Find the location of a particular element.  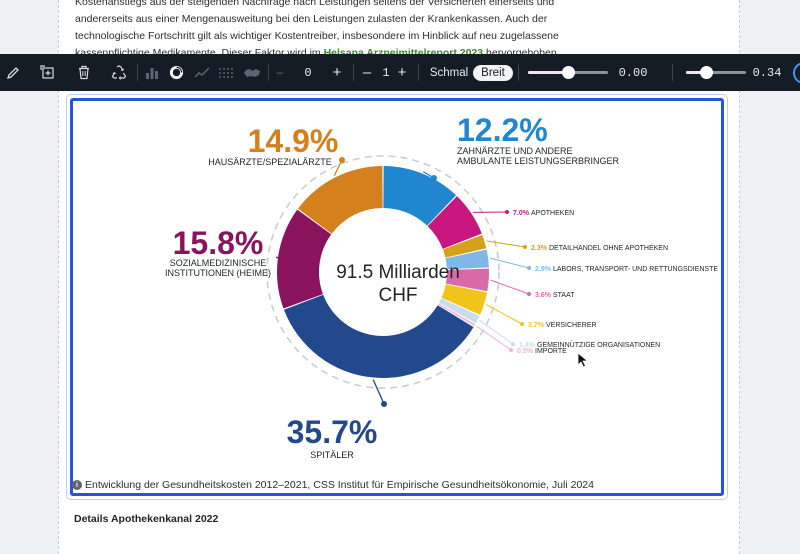

category-label-haus-rzte-spezial-rzte: HAUSÄRZTE/SPEZIALÄRZTE is located at coordinates (270, 162).